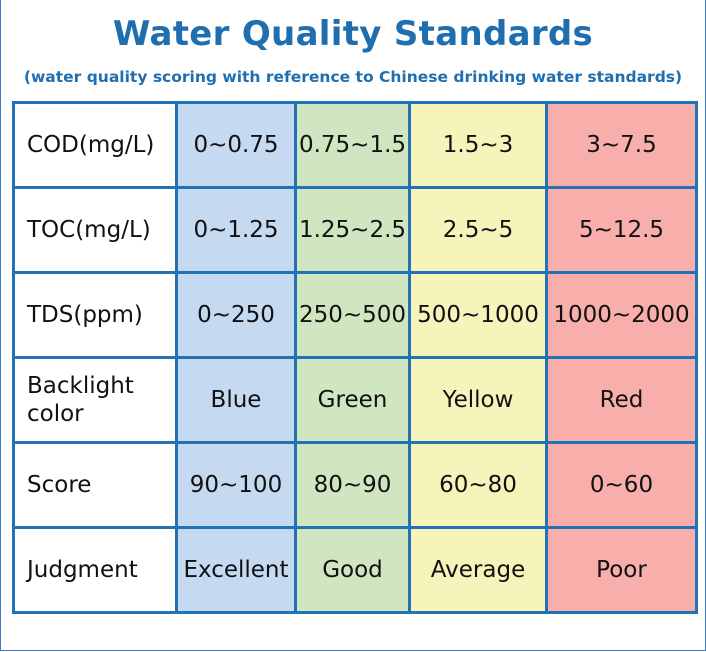  I want to click on table-cell: Poor, so click(621, 570).